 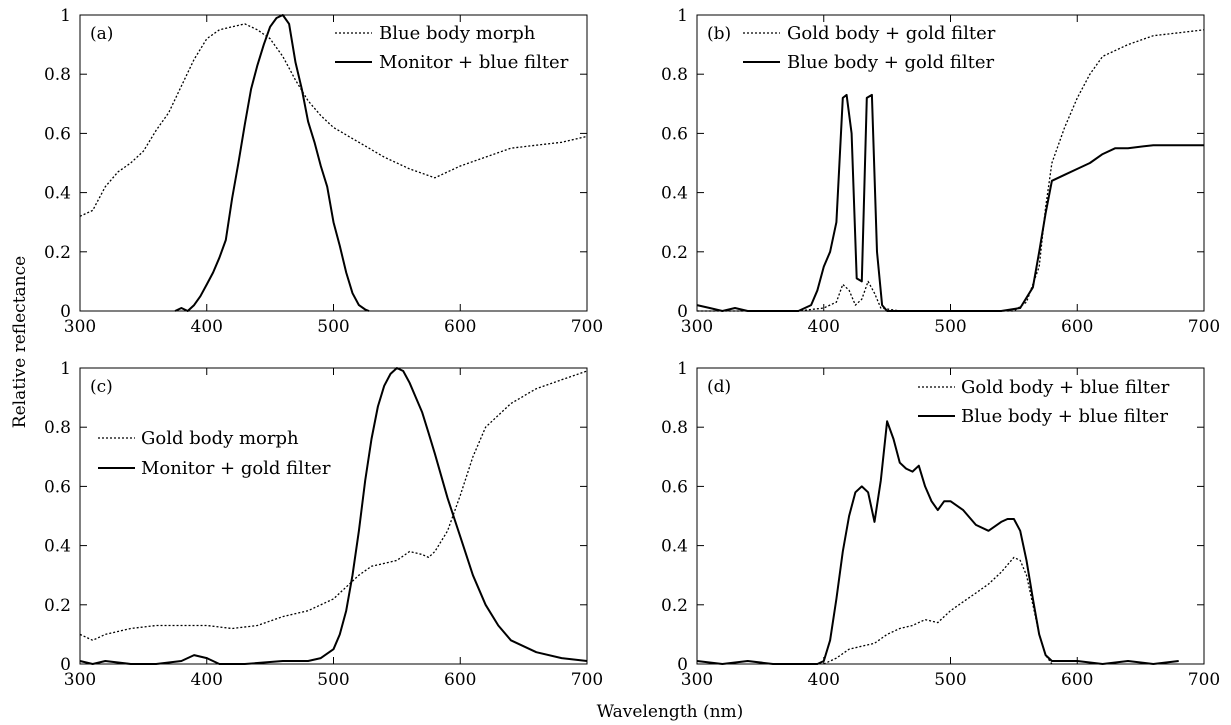 I want to click on legend-entry: Monitor + gold filter, so click(x=236, y=468).